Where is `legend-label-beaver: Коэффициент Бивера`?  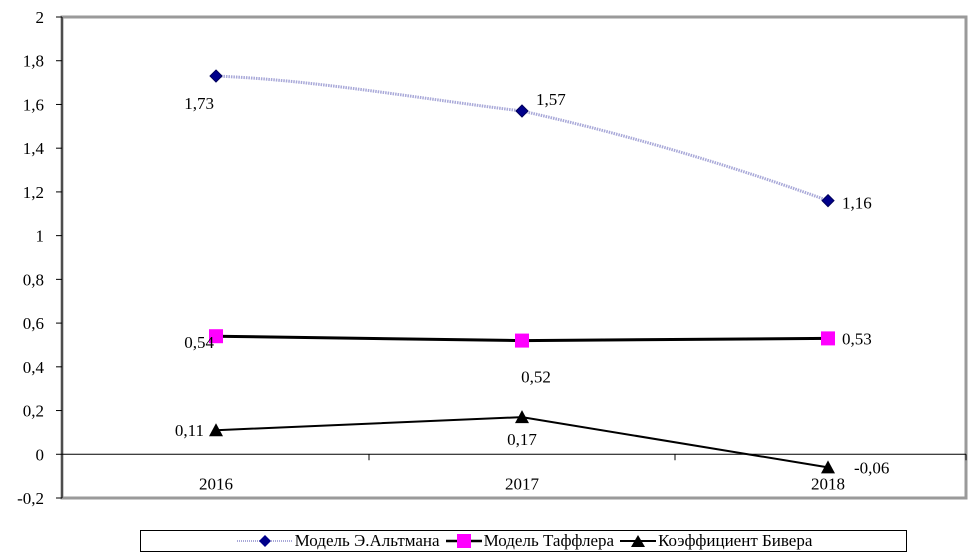
legend-label-beaver: Коэффициент Бивера is located at coordinates (735, 540).